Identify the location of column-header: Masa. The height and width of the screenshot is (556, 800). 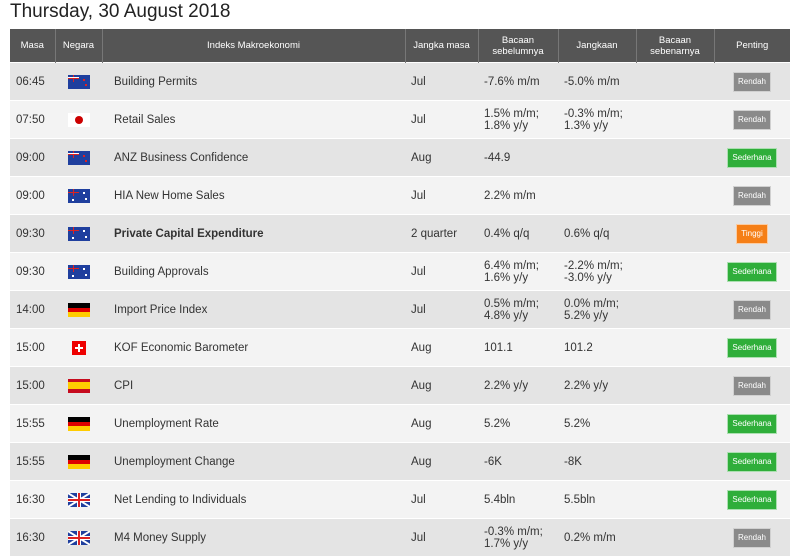
(32, 46).